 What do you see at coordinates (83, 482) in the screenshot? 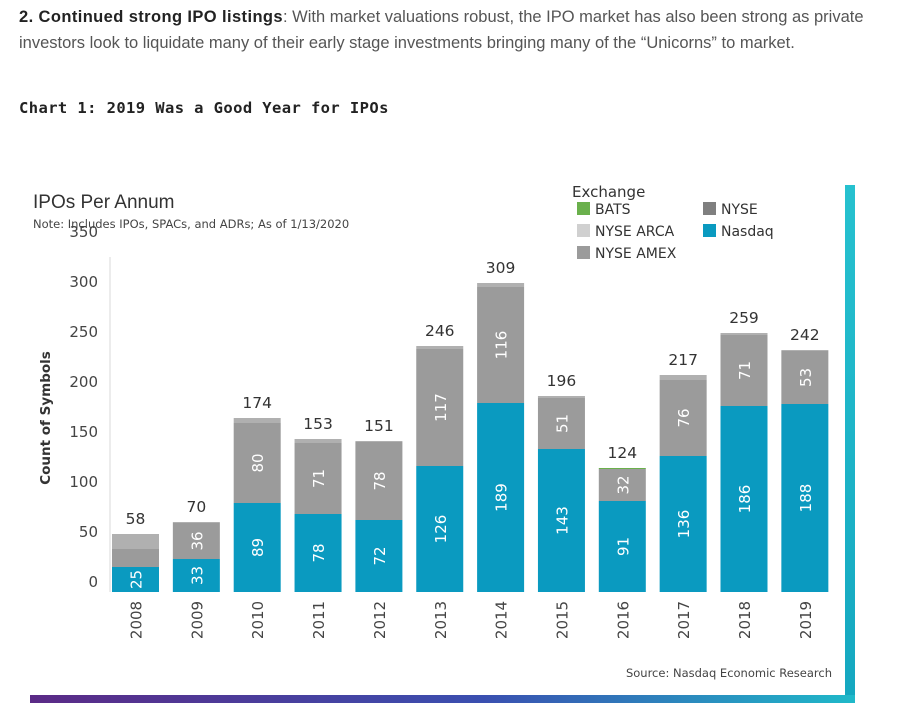
I see `y-tick-label: 100` at bounding box center [83, 482].